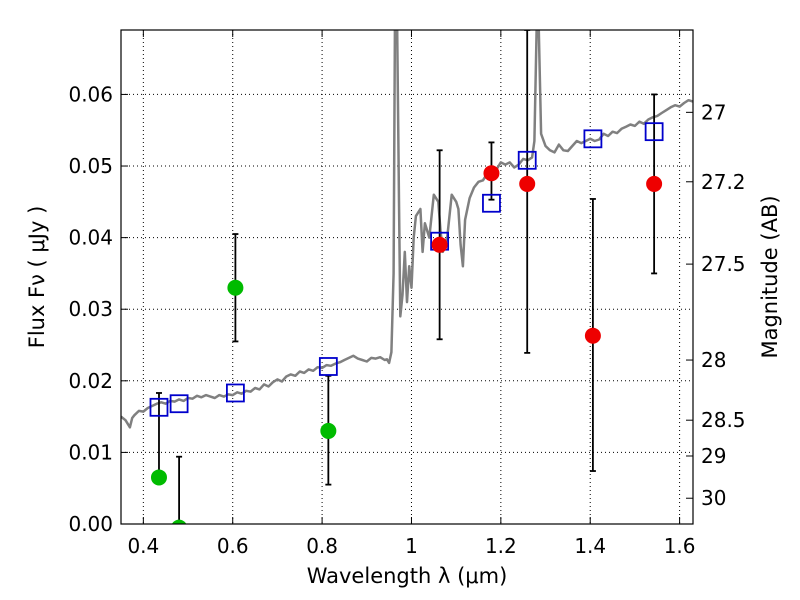  Describe the element at coordinates (90, 166) in the screenshot. I see `y-tick-label: 0.05` at that location.